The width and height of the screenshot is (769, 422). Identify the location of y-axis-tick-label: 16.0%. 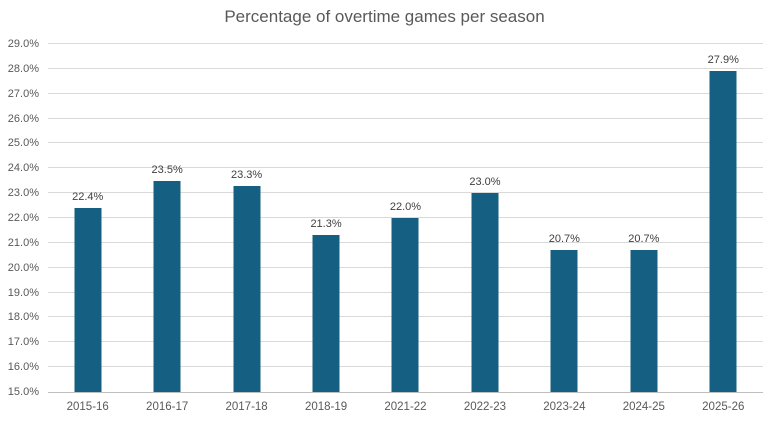
(23, 367).